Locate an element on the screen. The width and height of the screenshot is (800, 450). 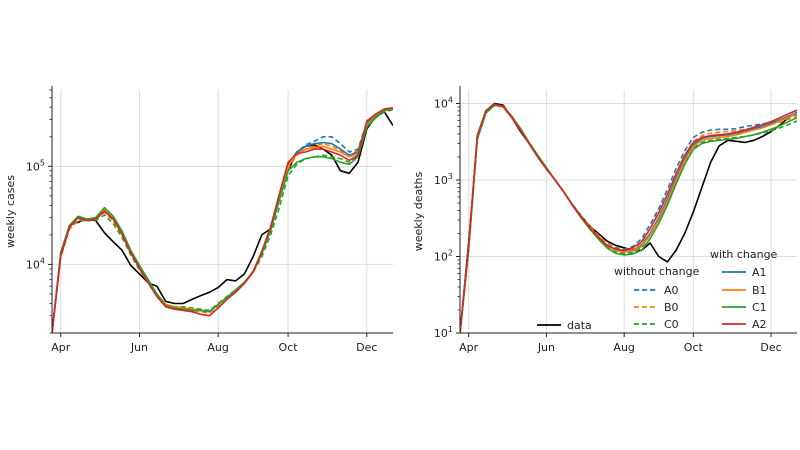
y-tick-exponent: 1 is located at coordinates (450, 329).